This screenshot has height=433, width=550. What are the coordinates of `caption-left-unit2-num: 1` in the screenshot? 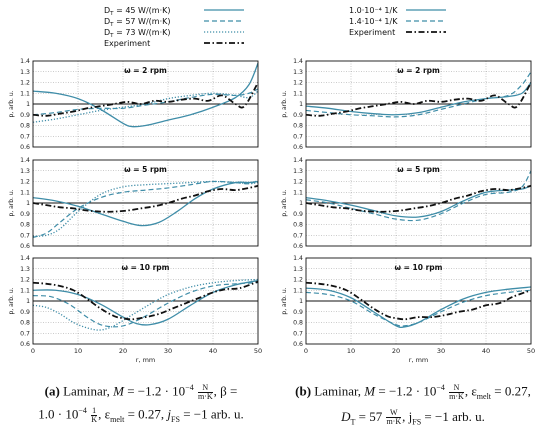 It's located at (94, 411).